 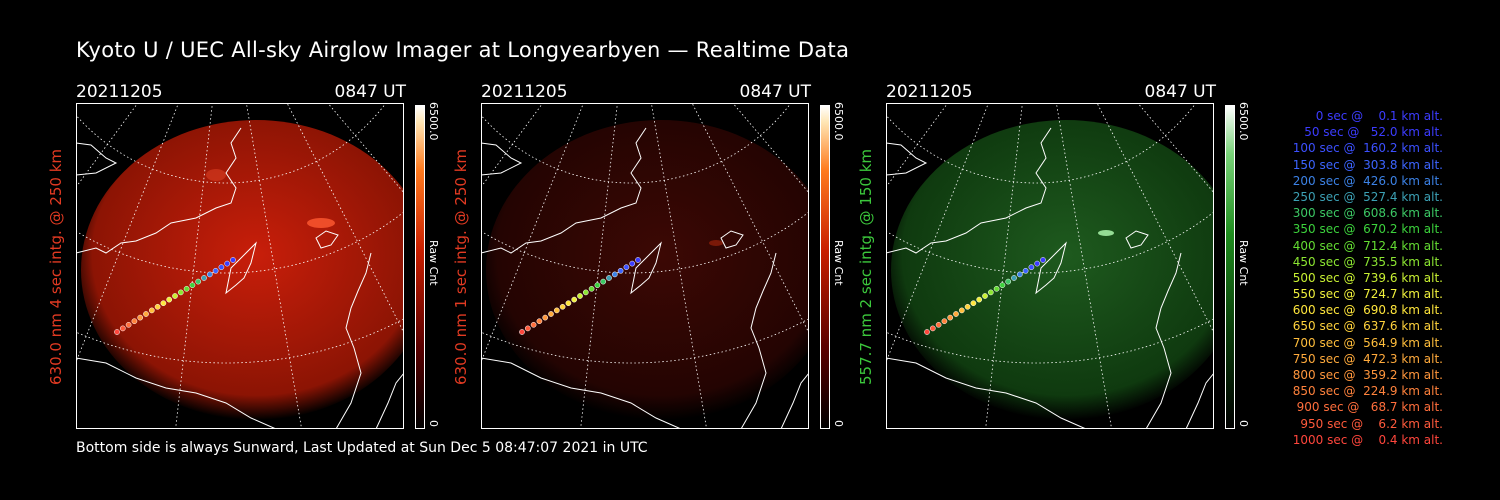 I want to click on colorbar-unit: Raw Cnt, so click(x=1243, y=263).